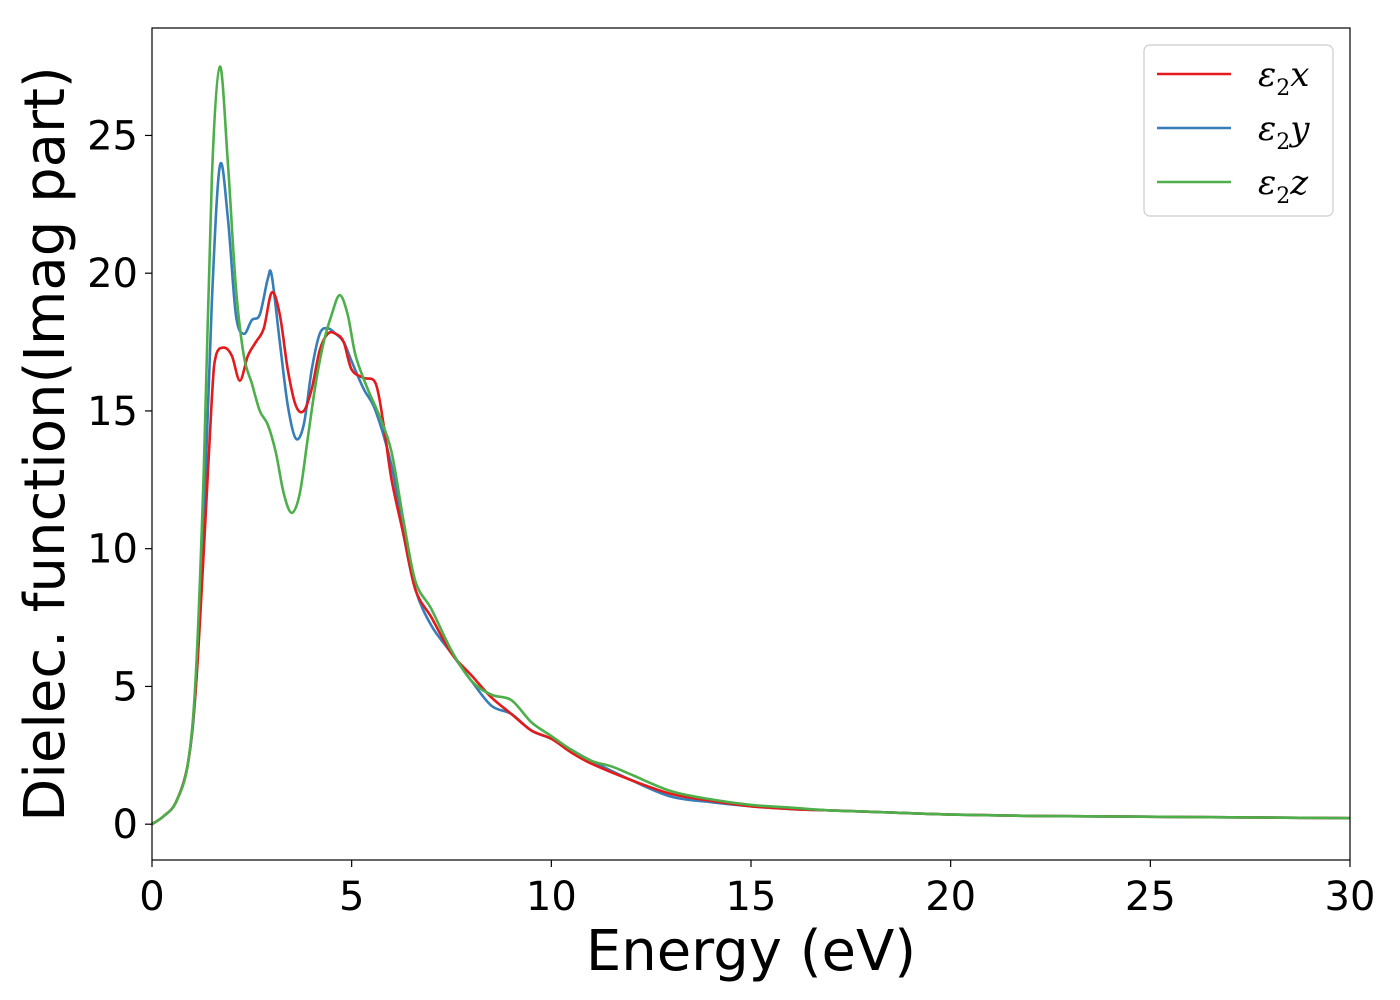  Describe the element at coordinates (1350, 897) in the screenshot. I see `x-tick-label: 30` at that location.